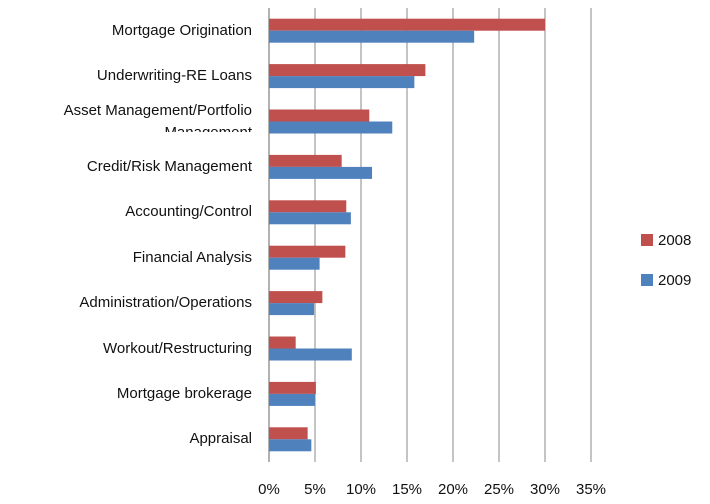  Describe the element at coordinates (545, 489) in the screenshot. I see `x-tick-label: 30%` at that location.